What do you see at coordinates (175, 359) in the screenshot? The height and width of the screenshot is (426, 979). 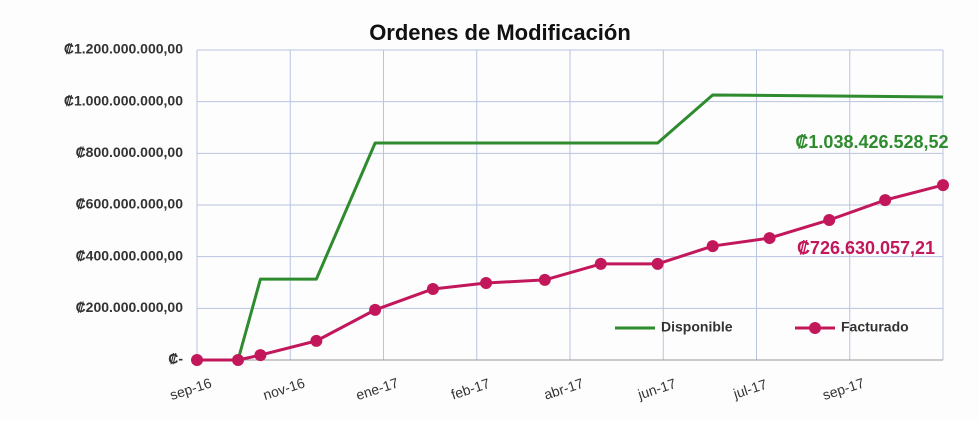 I see `y-tick-label: ₡-` at bounding box center [175, 359].